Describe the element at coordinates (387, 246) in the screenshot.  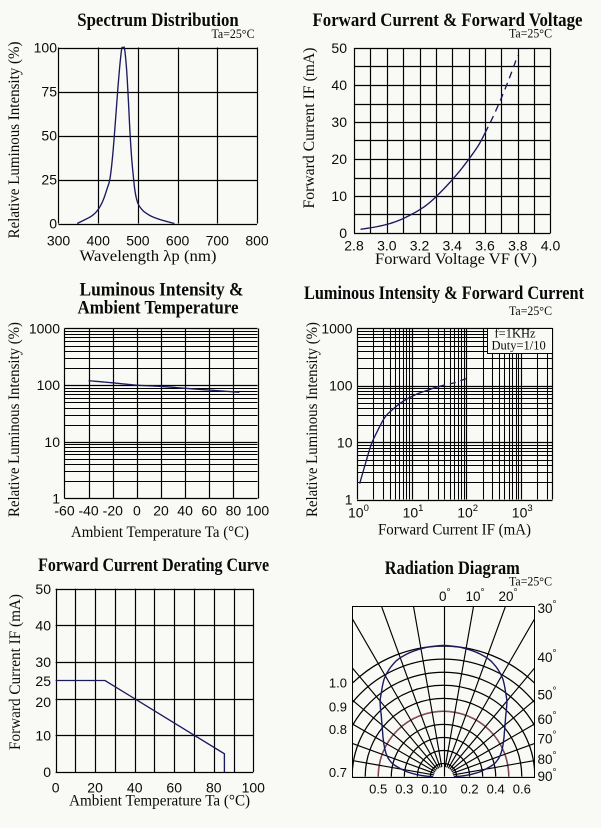
I see `svg-text: 3.0` at that location.